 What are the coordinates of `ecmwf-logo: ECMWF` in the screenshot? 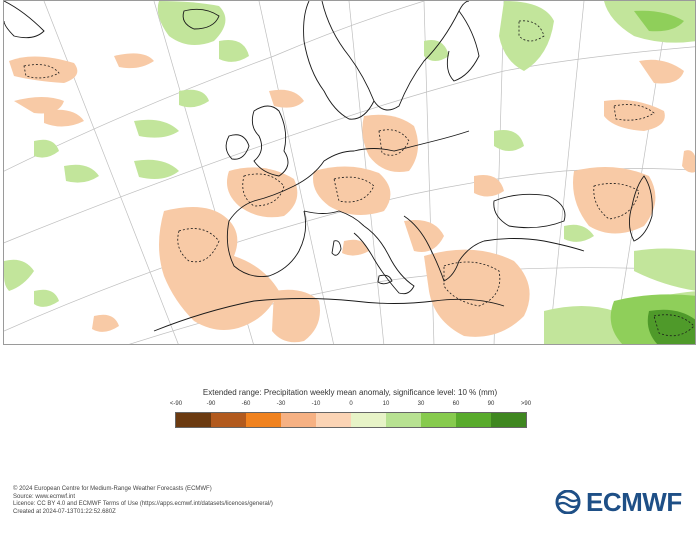 It's located at (617, 502).